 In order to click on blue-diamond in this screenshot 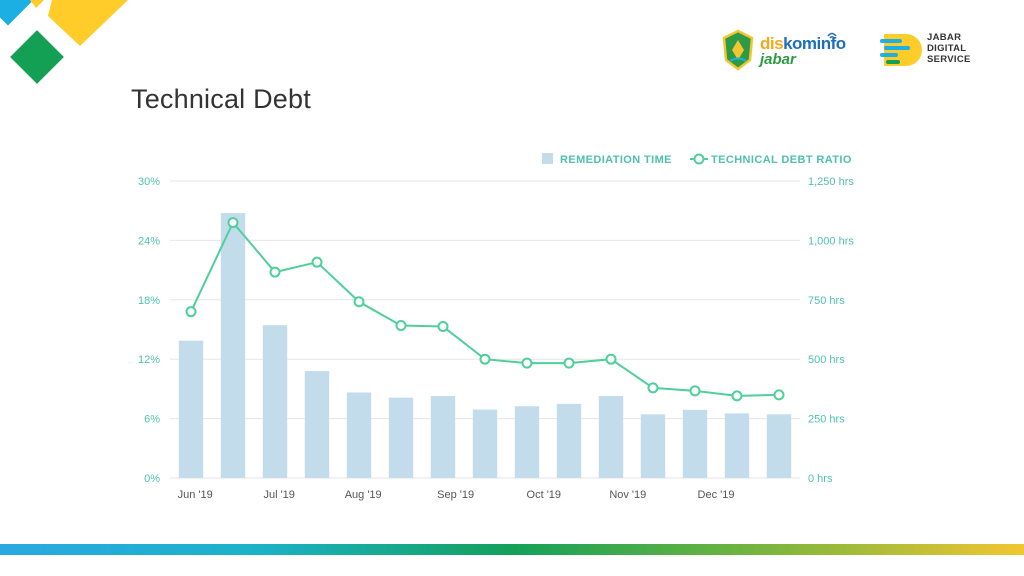, I will do `click(17, 13)`.